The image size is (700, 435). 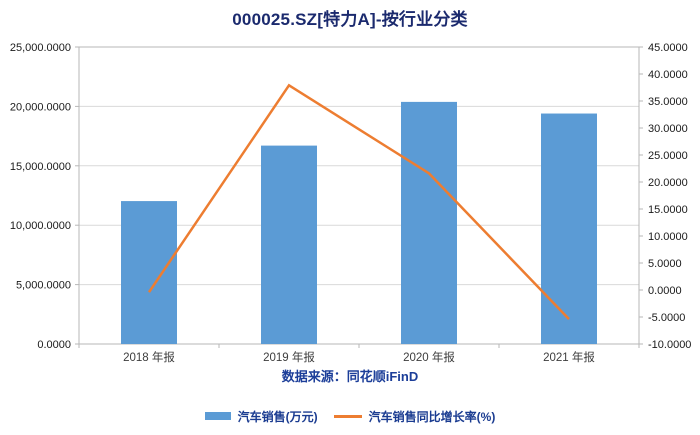 I want to click on y-right-tick-label: 45.0000, so click(x=668, y=48).